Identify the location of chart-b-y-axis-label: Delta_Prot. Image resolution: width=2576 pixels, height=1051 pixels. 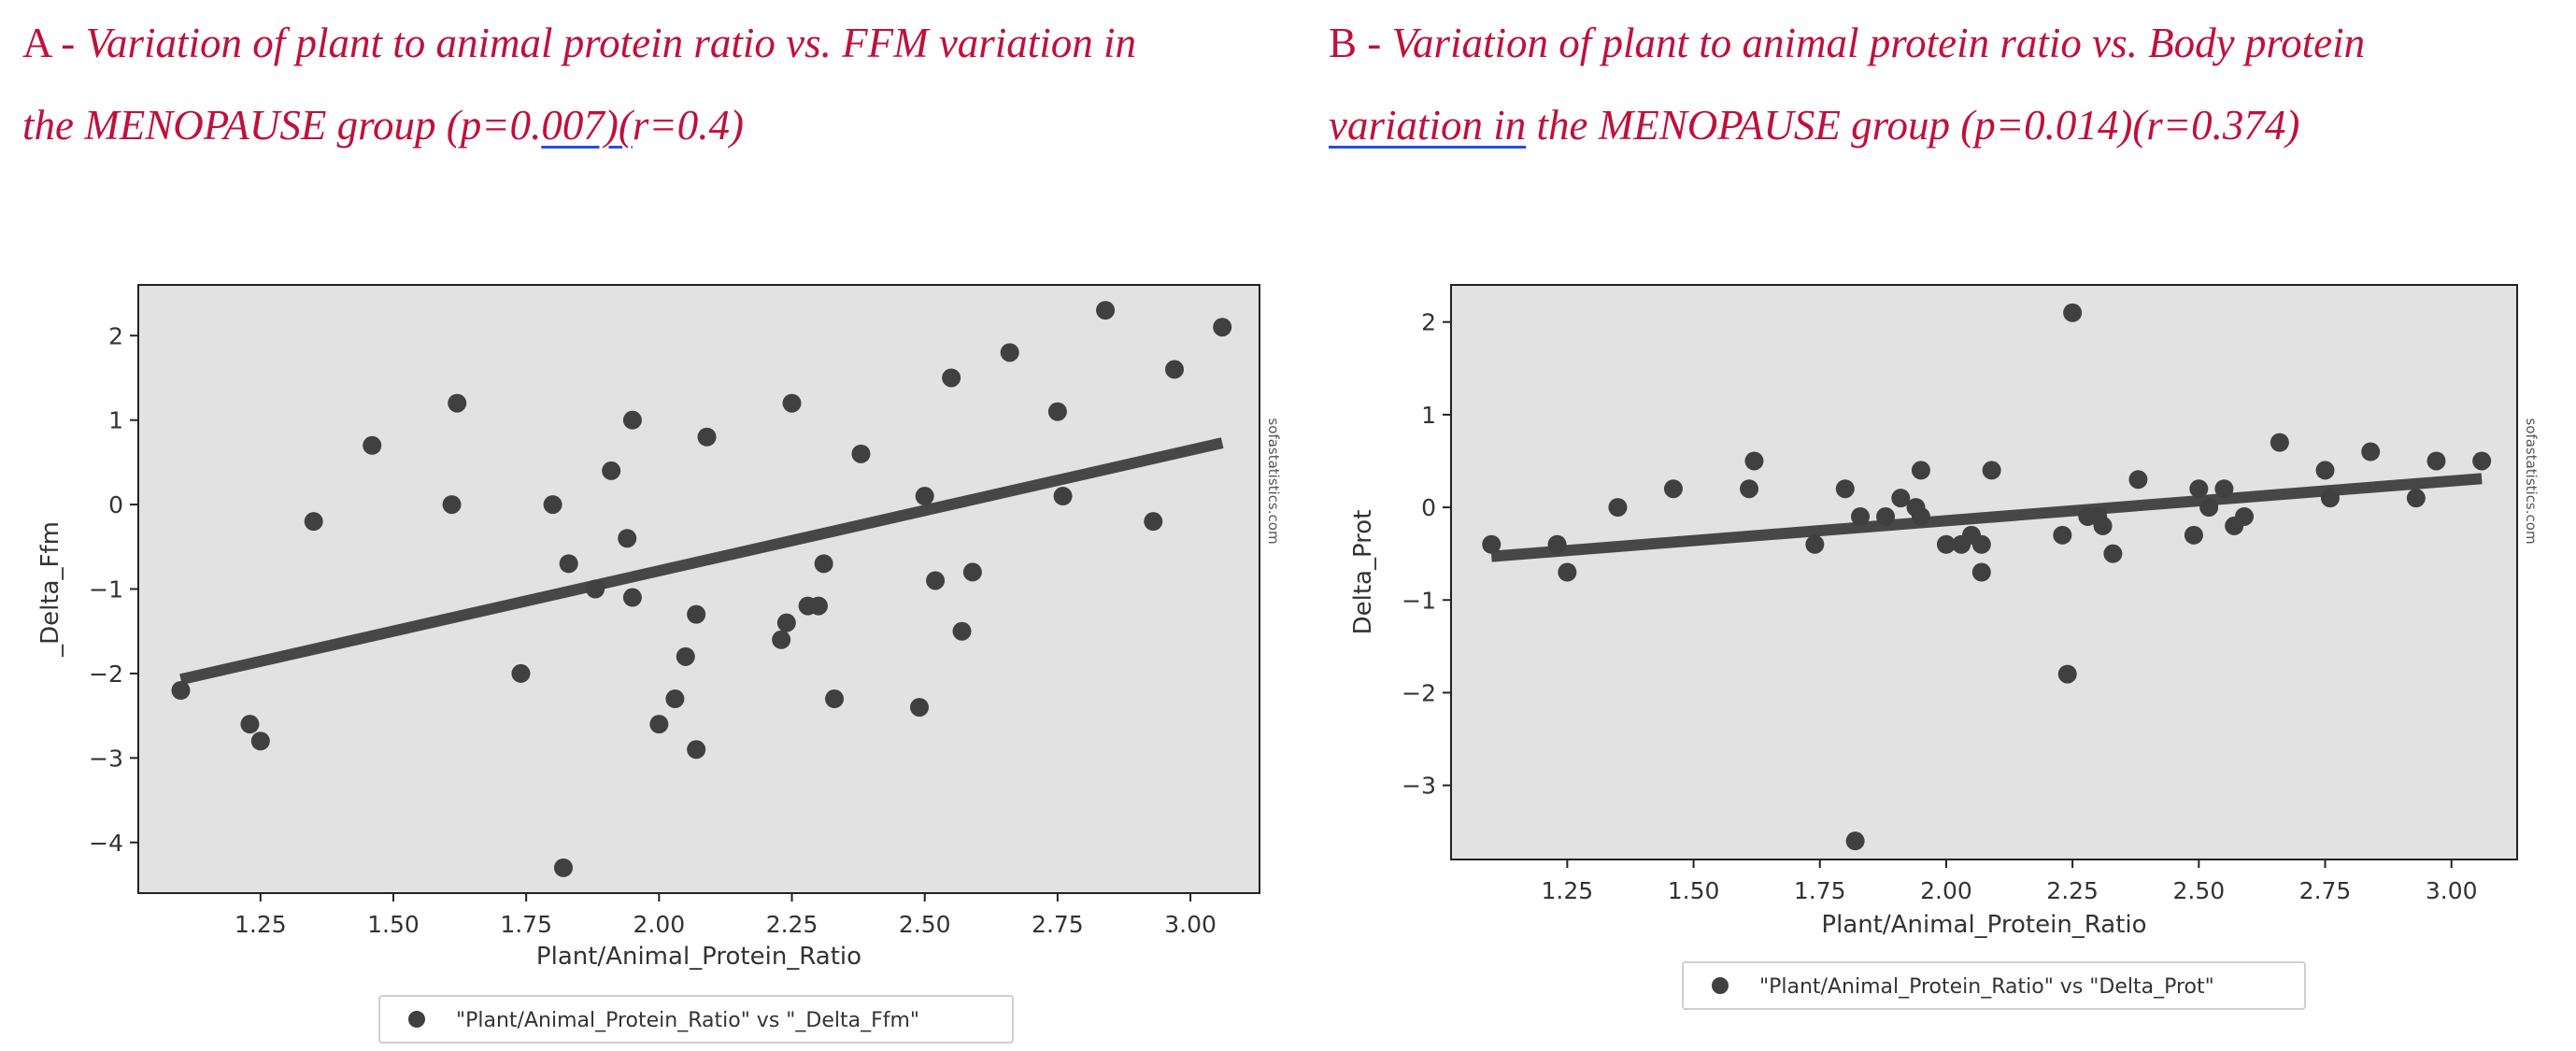
(1363, 573).